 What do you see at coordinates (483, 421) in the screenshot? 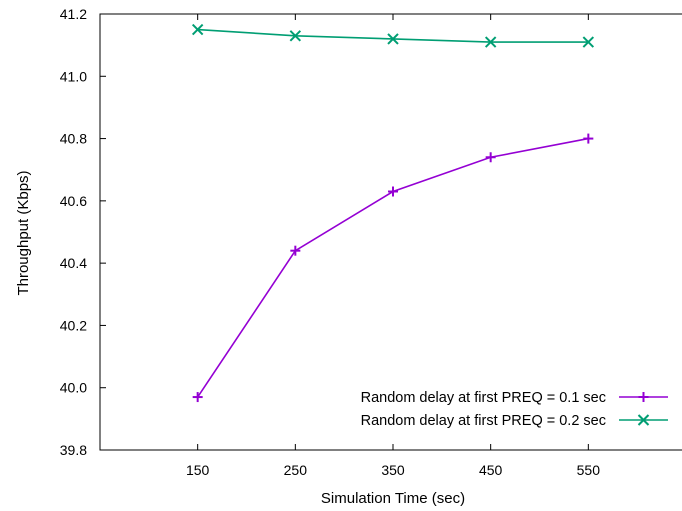
I see `legend-label-2: Random delay at first PREQ = 0.2 sec` at bounding box center [483, 421].